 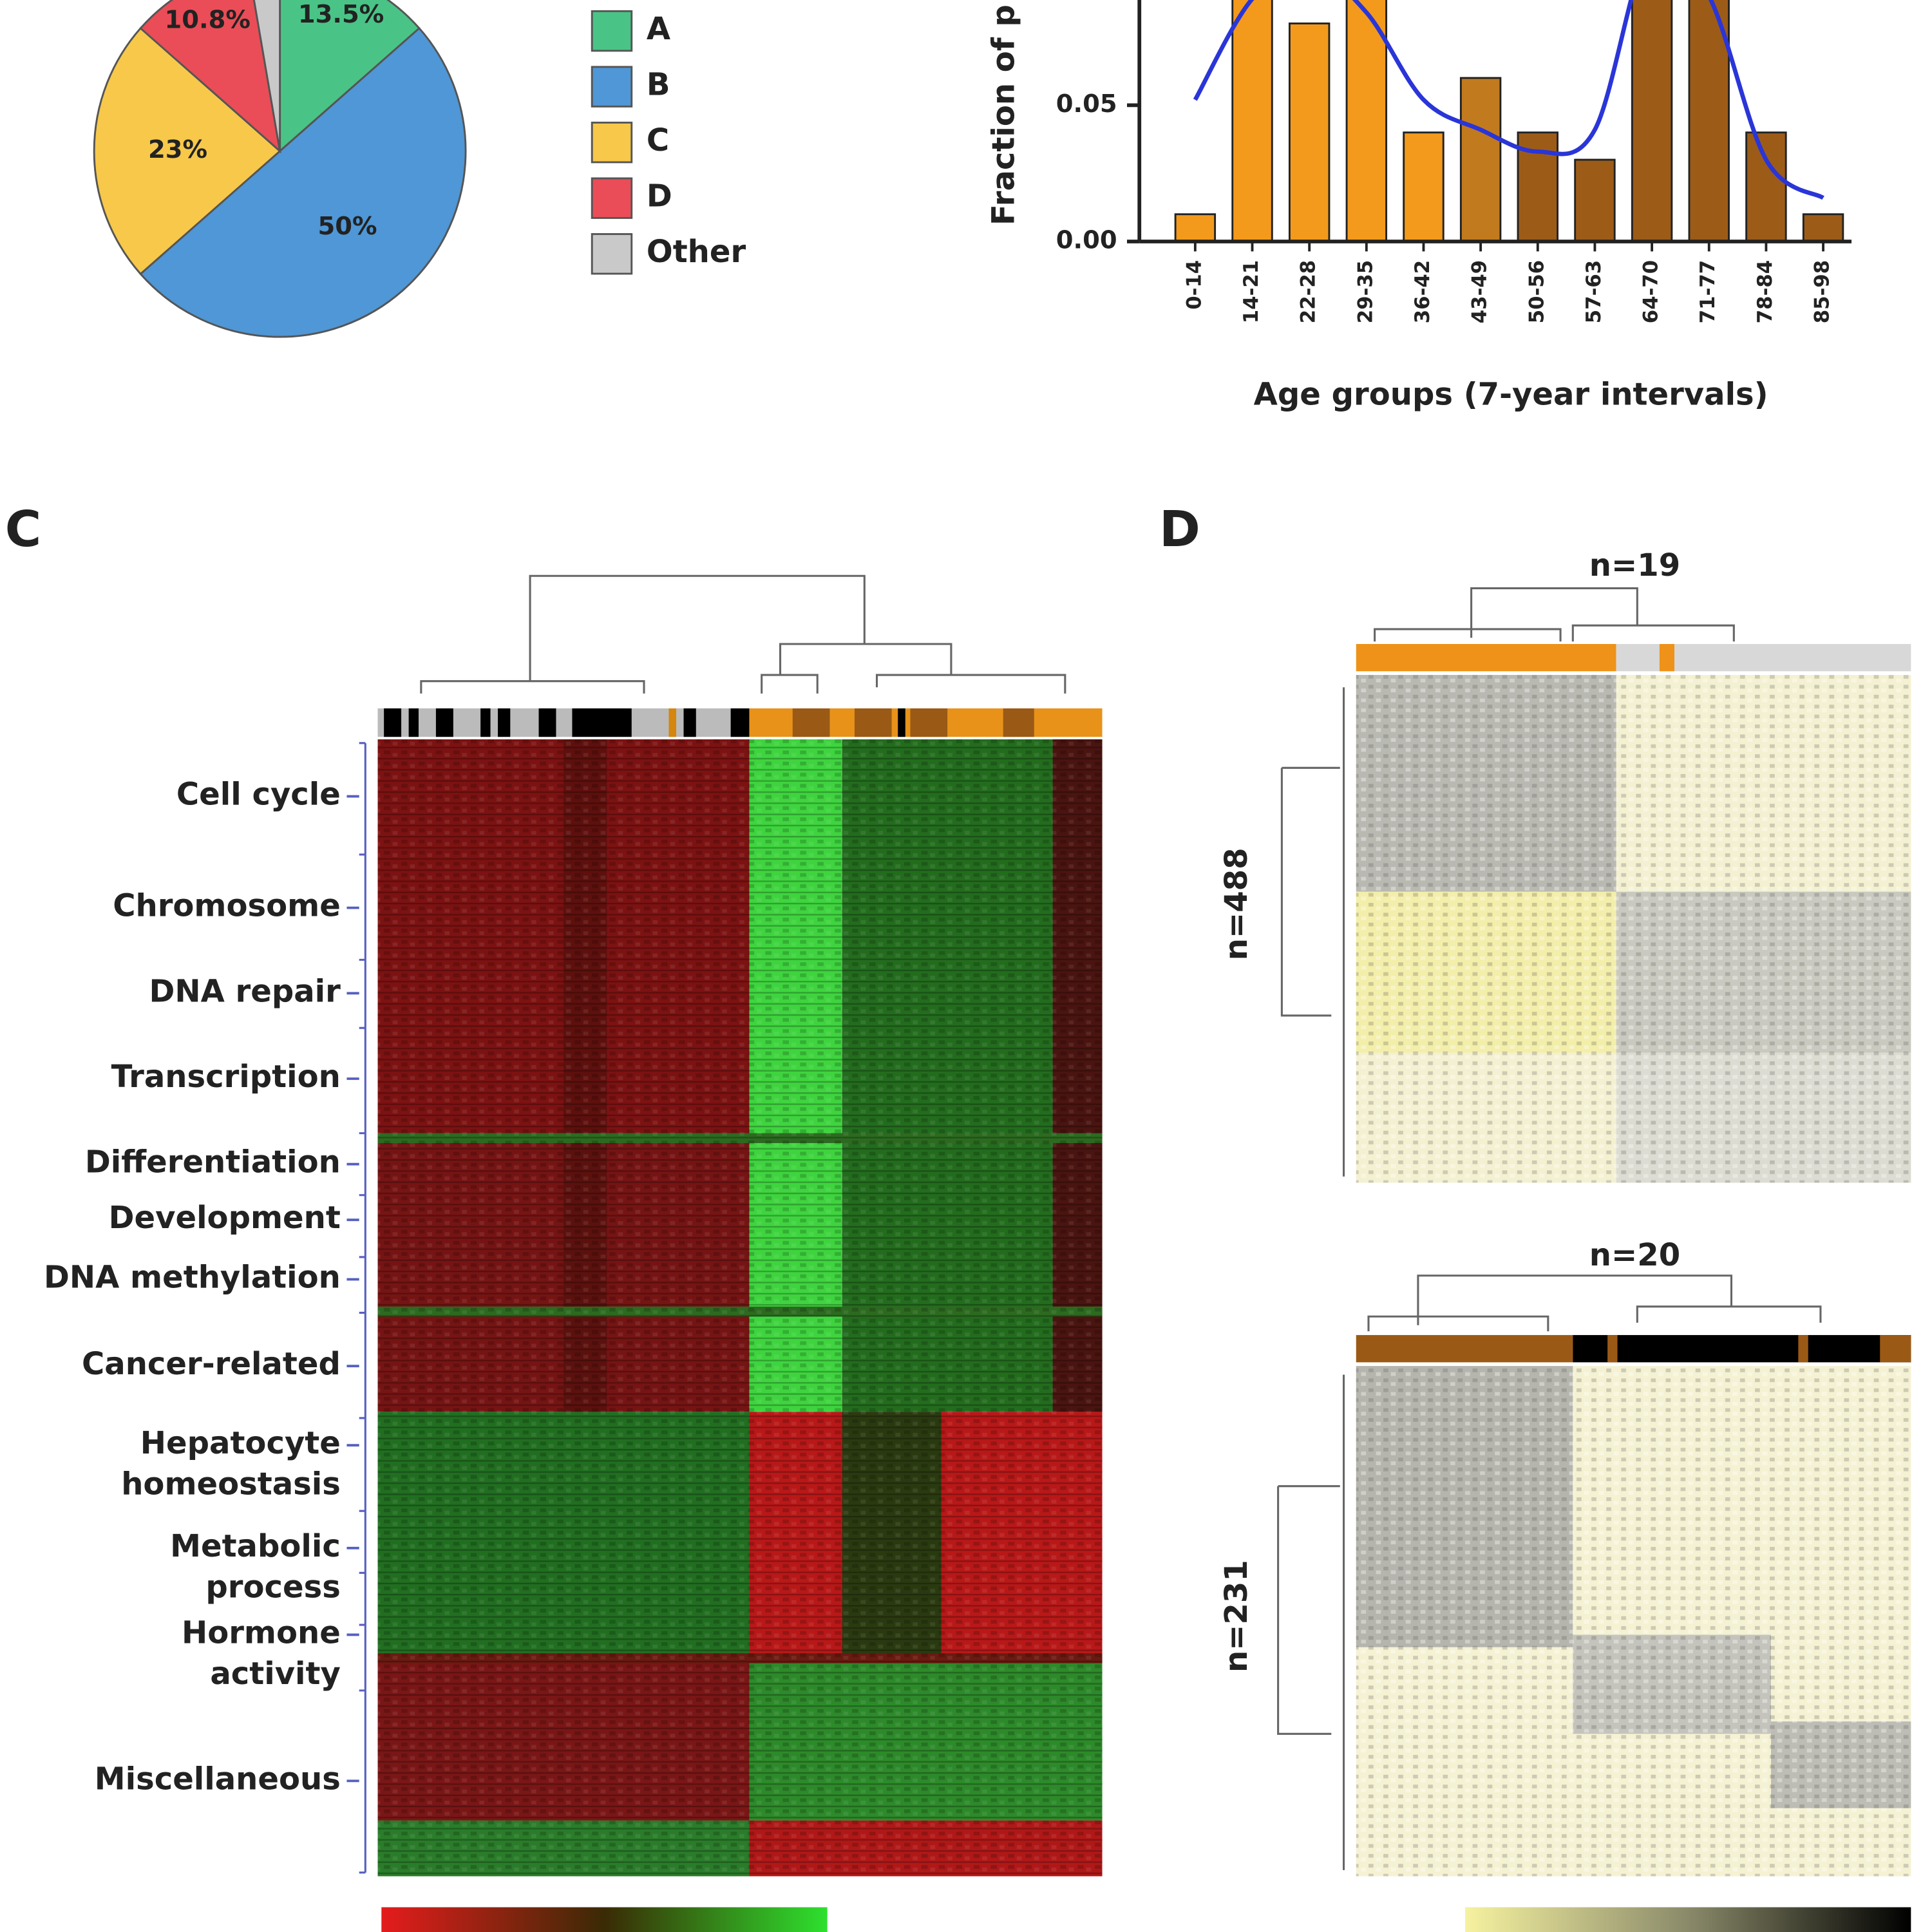 What do you see at coordinates (23, 529) in the screenshot?
I see `panel-letter: C` at bounding box center [23, 529].